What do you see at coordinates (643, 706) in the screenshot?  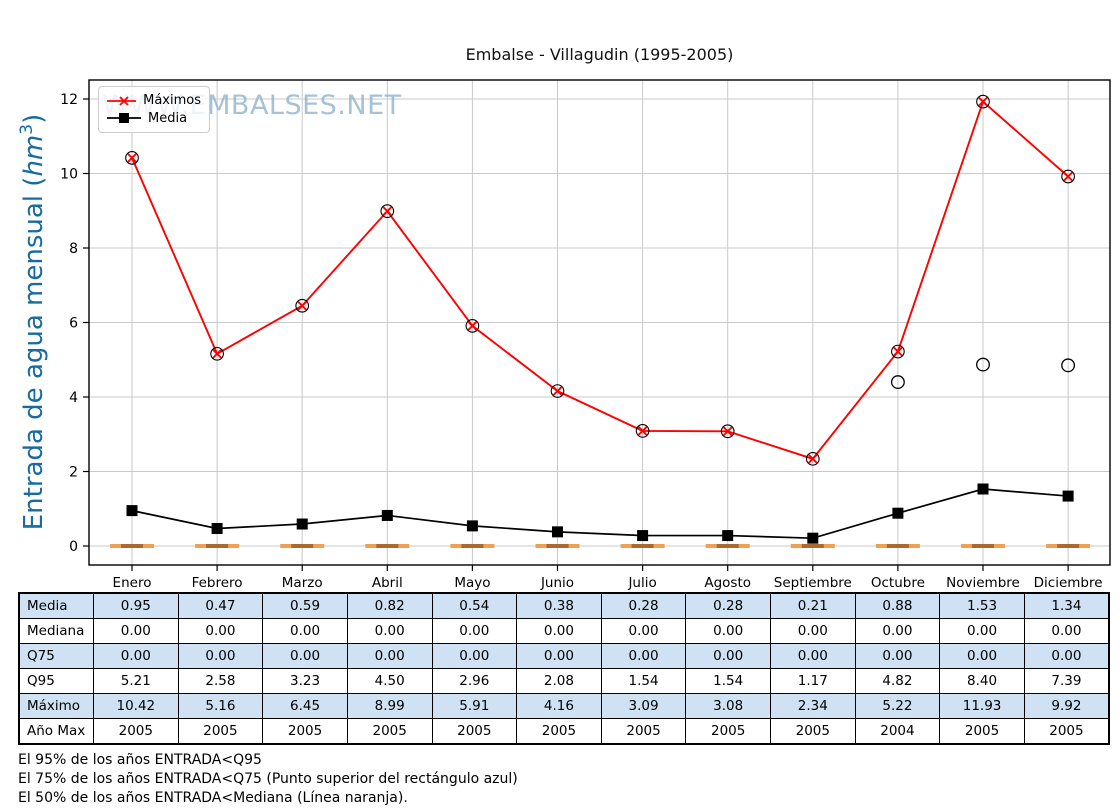 I see `value-cell: 3.09` at bounding box center [643, 706].